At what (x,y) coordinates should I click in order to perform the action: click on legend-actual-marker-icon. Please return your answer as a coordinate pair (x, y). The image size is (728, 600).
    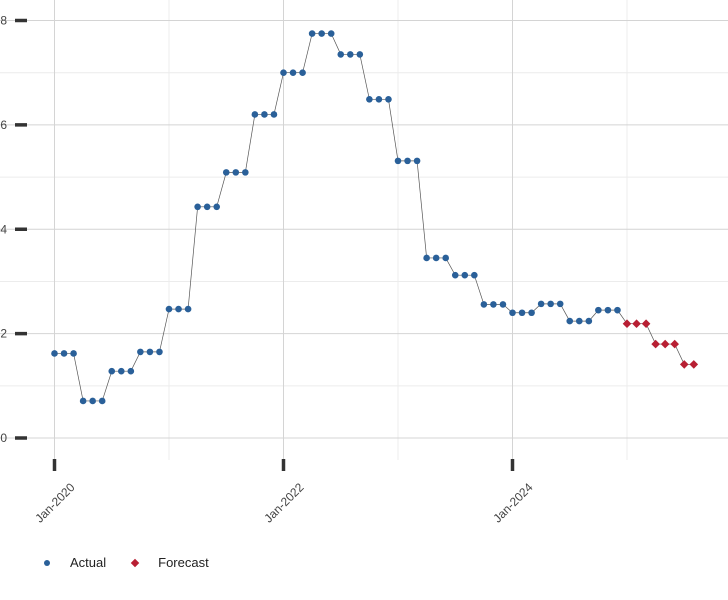
    Looking at the image, I should click on (47, 563).